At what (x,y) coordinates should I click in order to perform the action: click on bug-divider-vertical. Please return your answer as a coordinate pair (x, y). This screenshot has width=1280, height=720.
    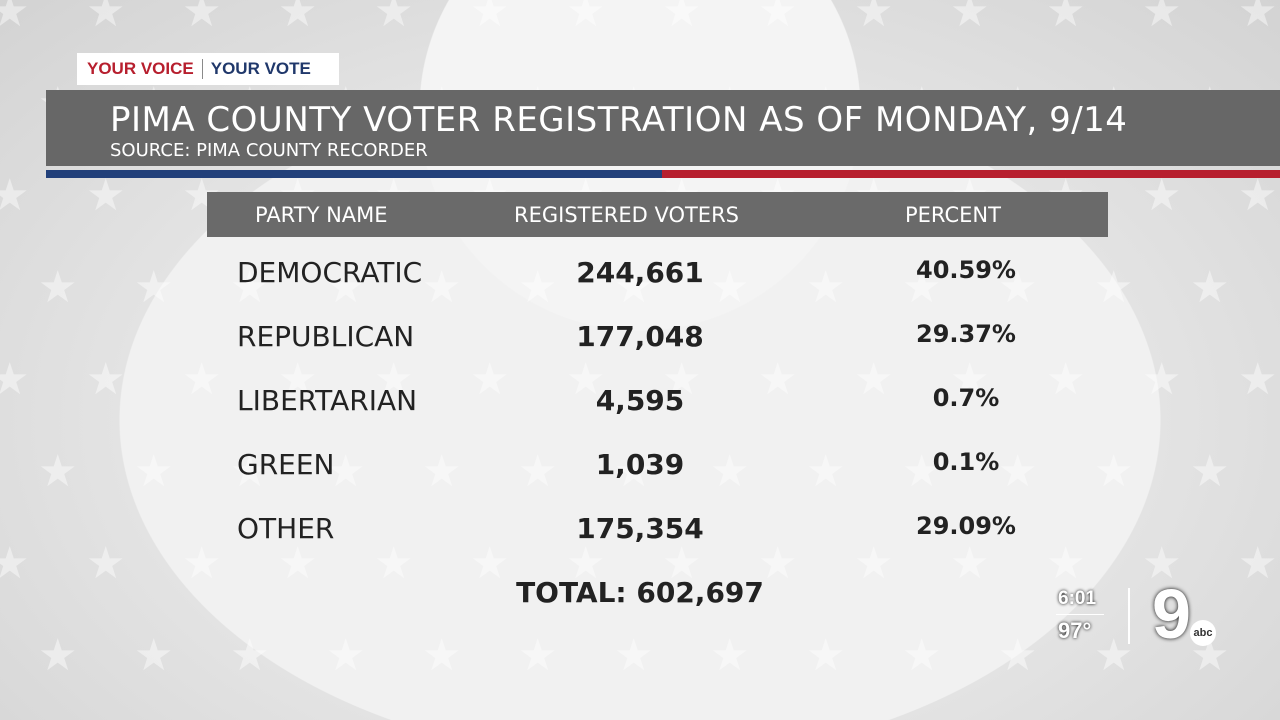
    Looking at the image, I should click on (1129, 616).